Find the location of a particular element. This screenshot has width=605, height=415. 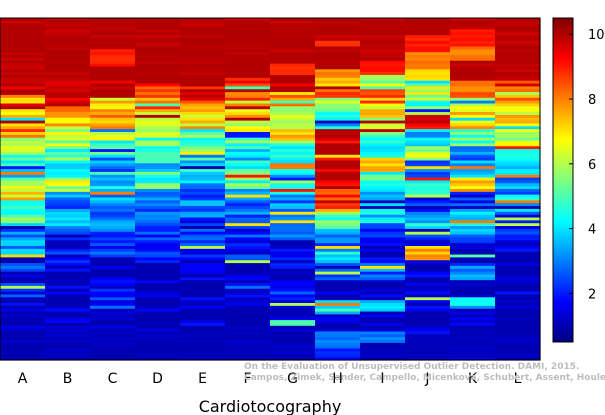

x-axis-label: Cardiotocography is located at coordinates (270, 406).